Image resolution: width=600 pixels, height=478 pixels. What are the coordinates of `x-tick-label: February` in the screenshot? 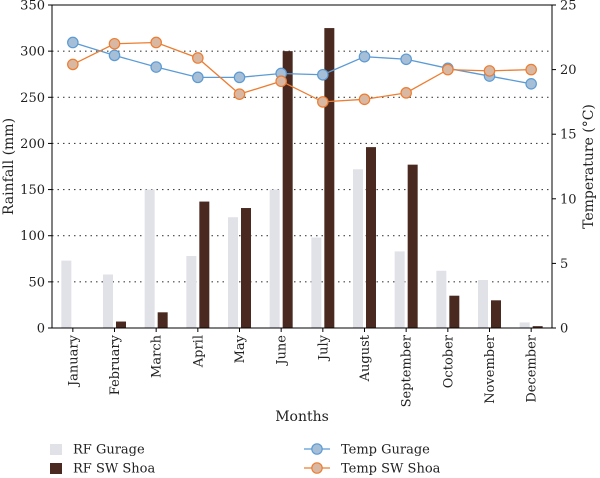 It's located at (115, 364).